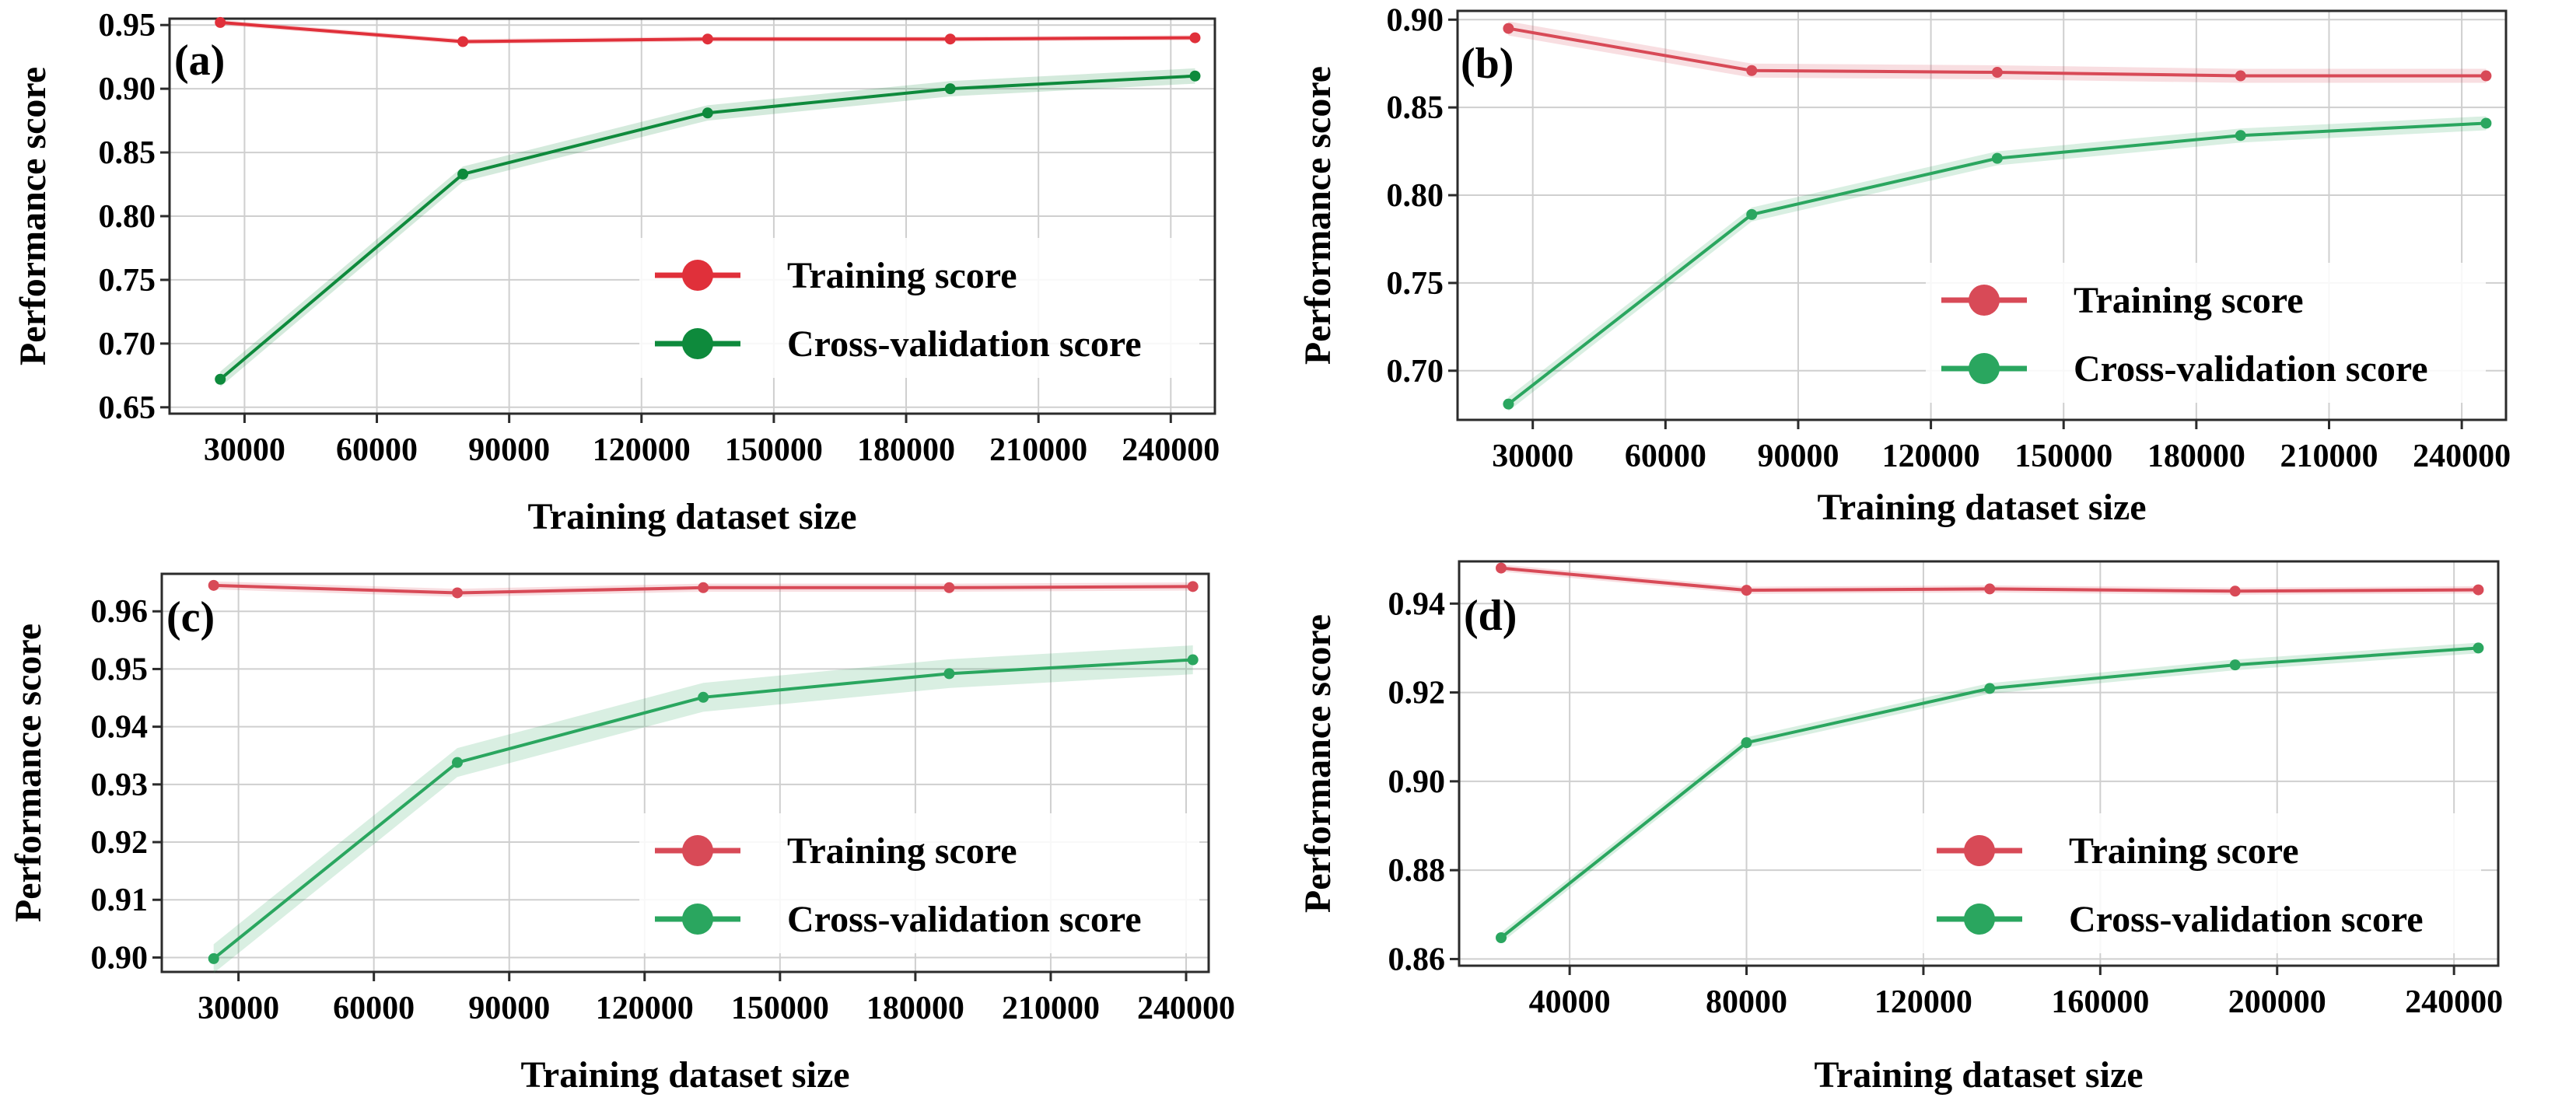  Describe the element at coordinates (120, 900) in the screenshot. I see `y-tick-label: 0.91` at that location.